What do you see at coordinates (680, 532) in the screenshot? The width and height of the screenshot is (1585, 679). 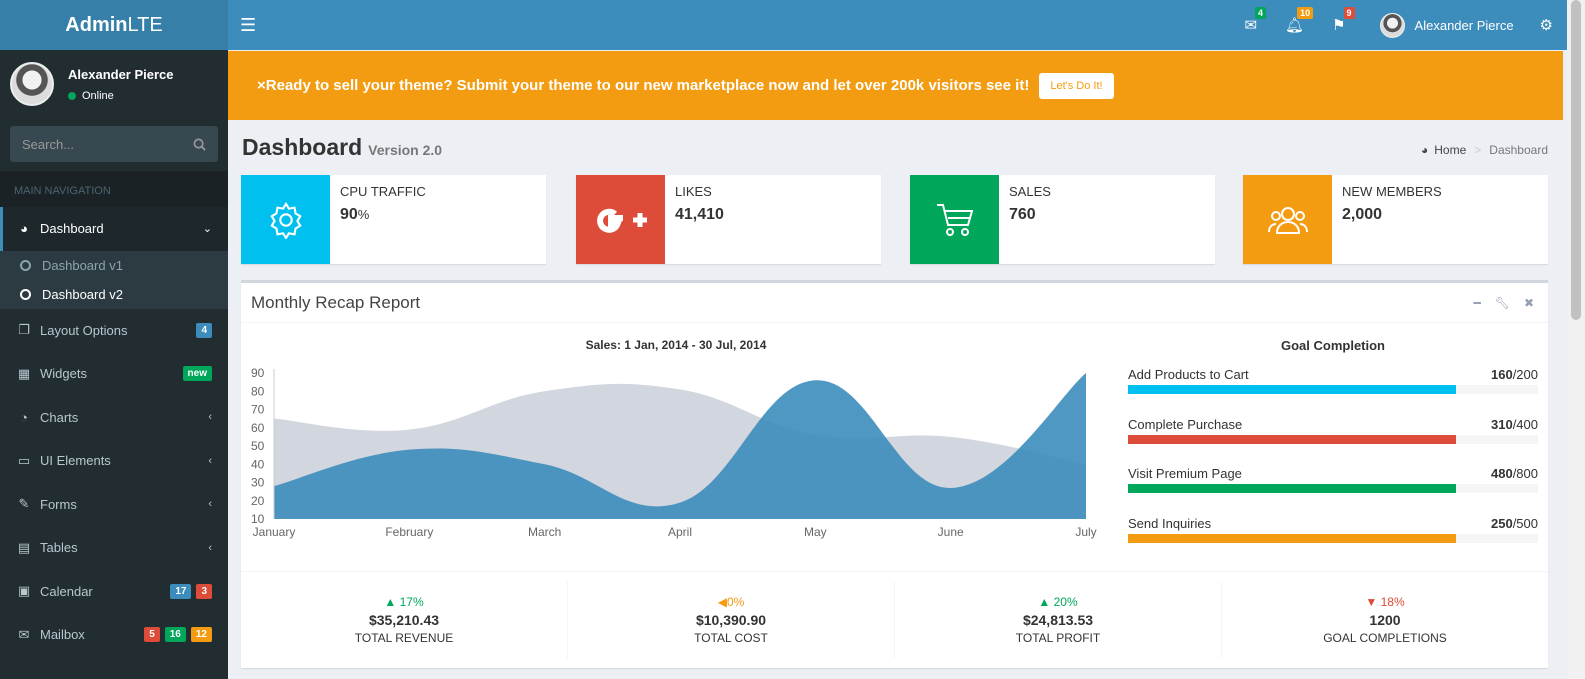 I see `x-tick-label: April` at bounding box center [680, 532].